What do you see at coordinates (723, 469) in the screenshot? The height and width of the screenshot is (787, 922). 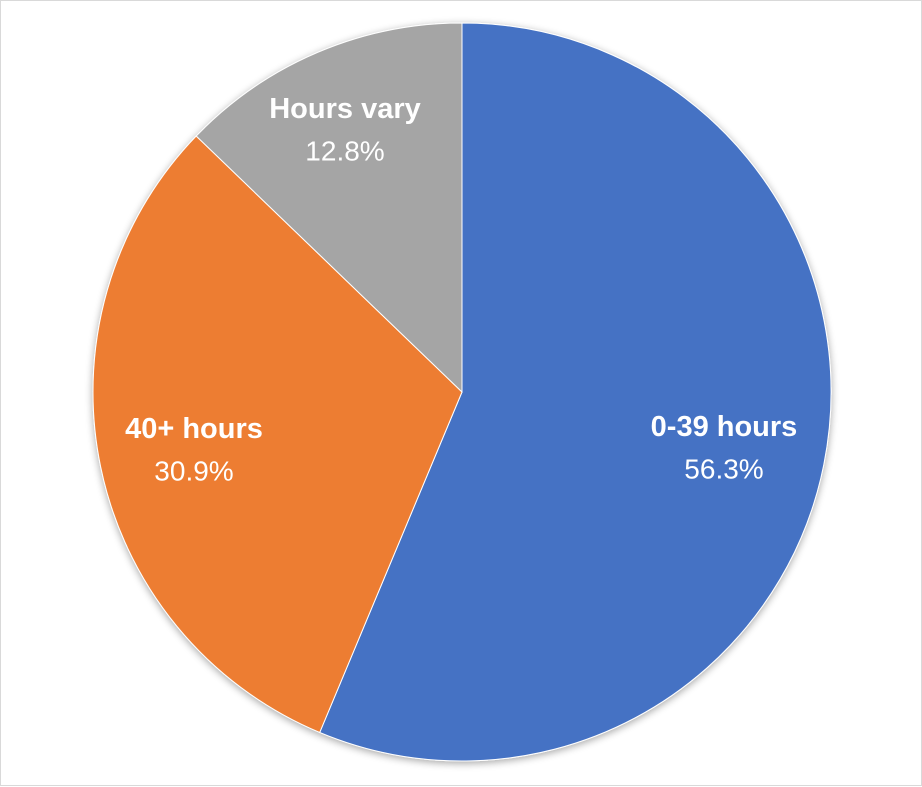 I see `data-label-value-0-39-hours: 56.3%` at bounding box center [723, 469].